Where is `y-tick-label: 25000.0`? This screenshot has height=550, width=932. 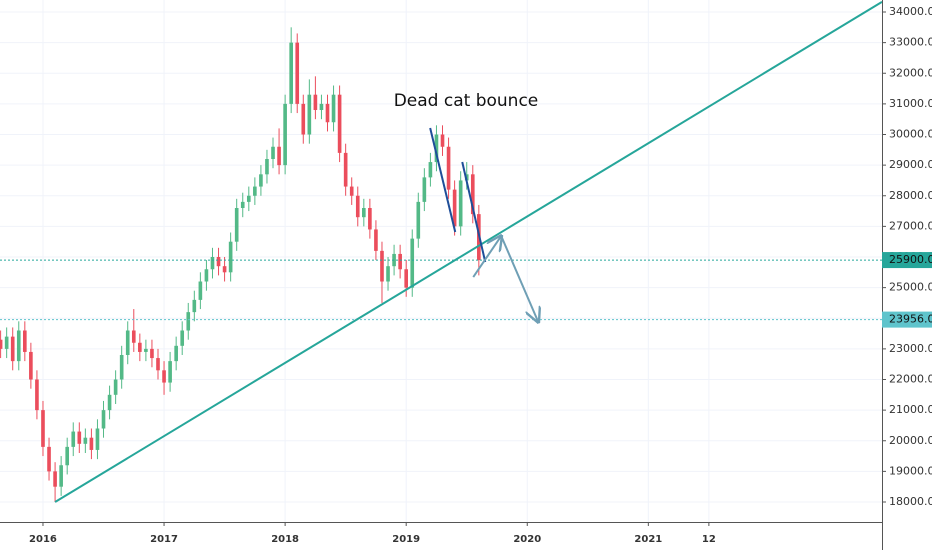
y-tick-label: 25000.0 is located at coordinates (910, 287).